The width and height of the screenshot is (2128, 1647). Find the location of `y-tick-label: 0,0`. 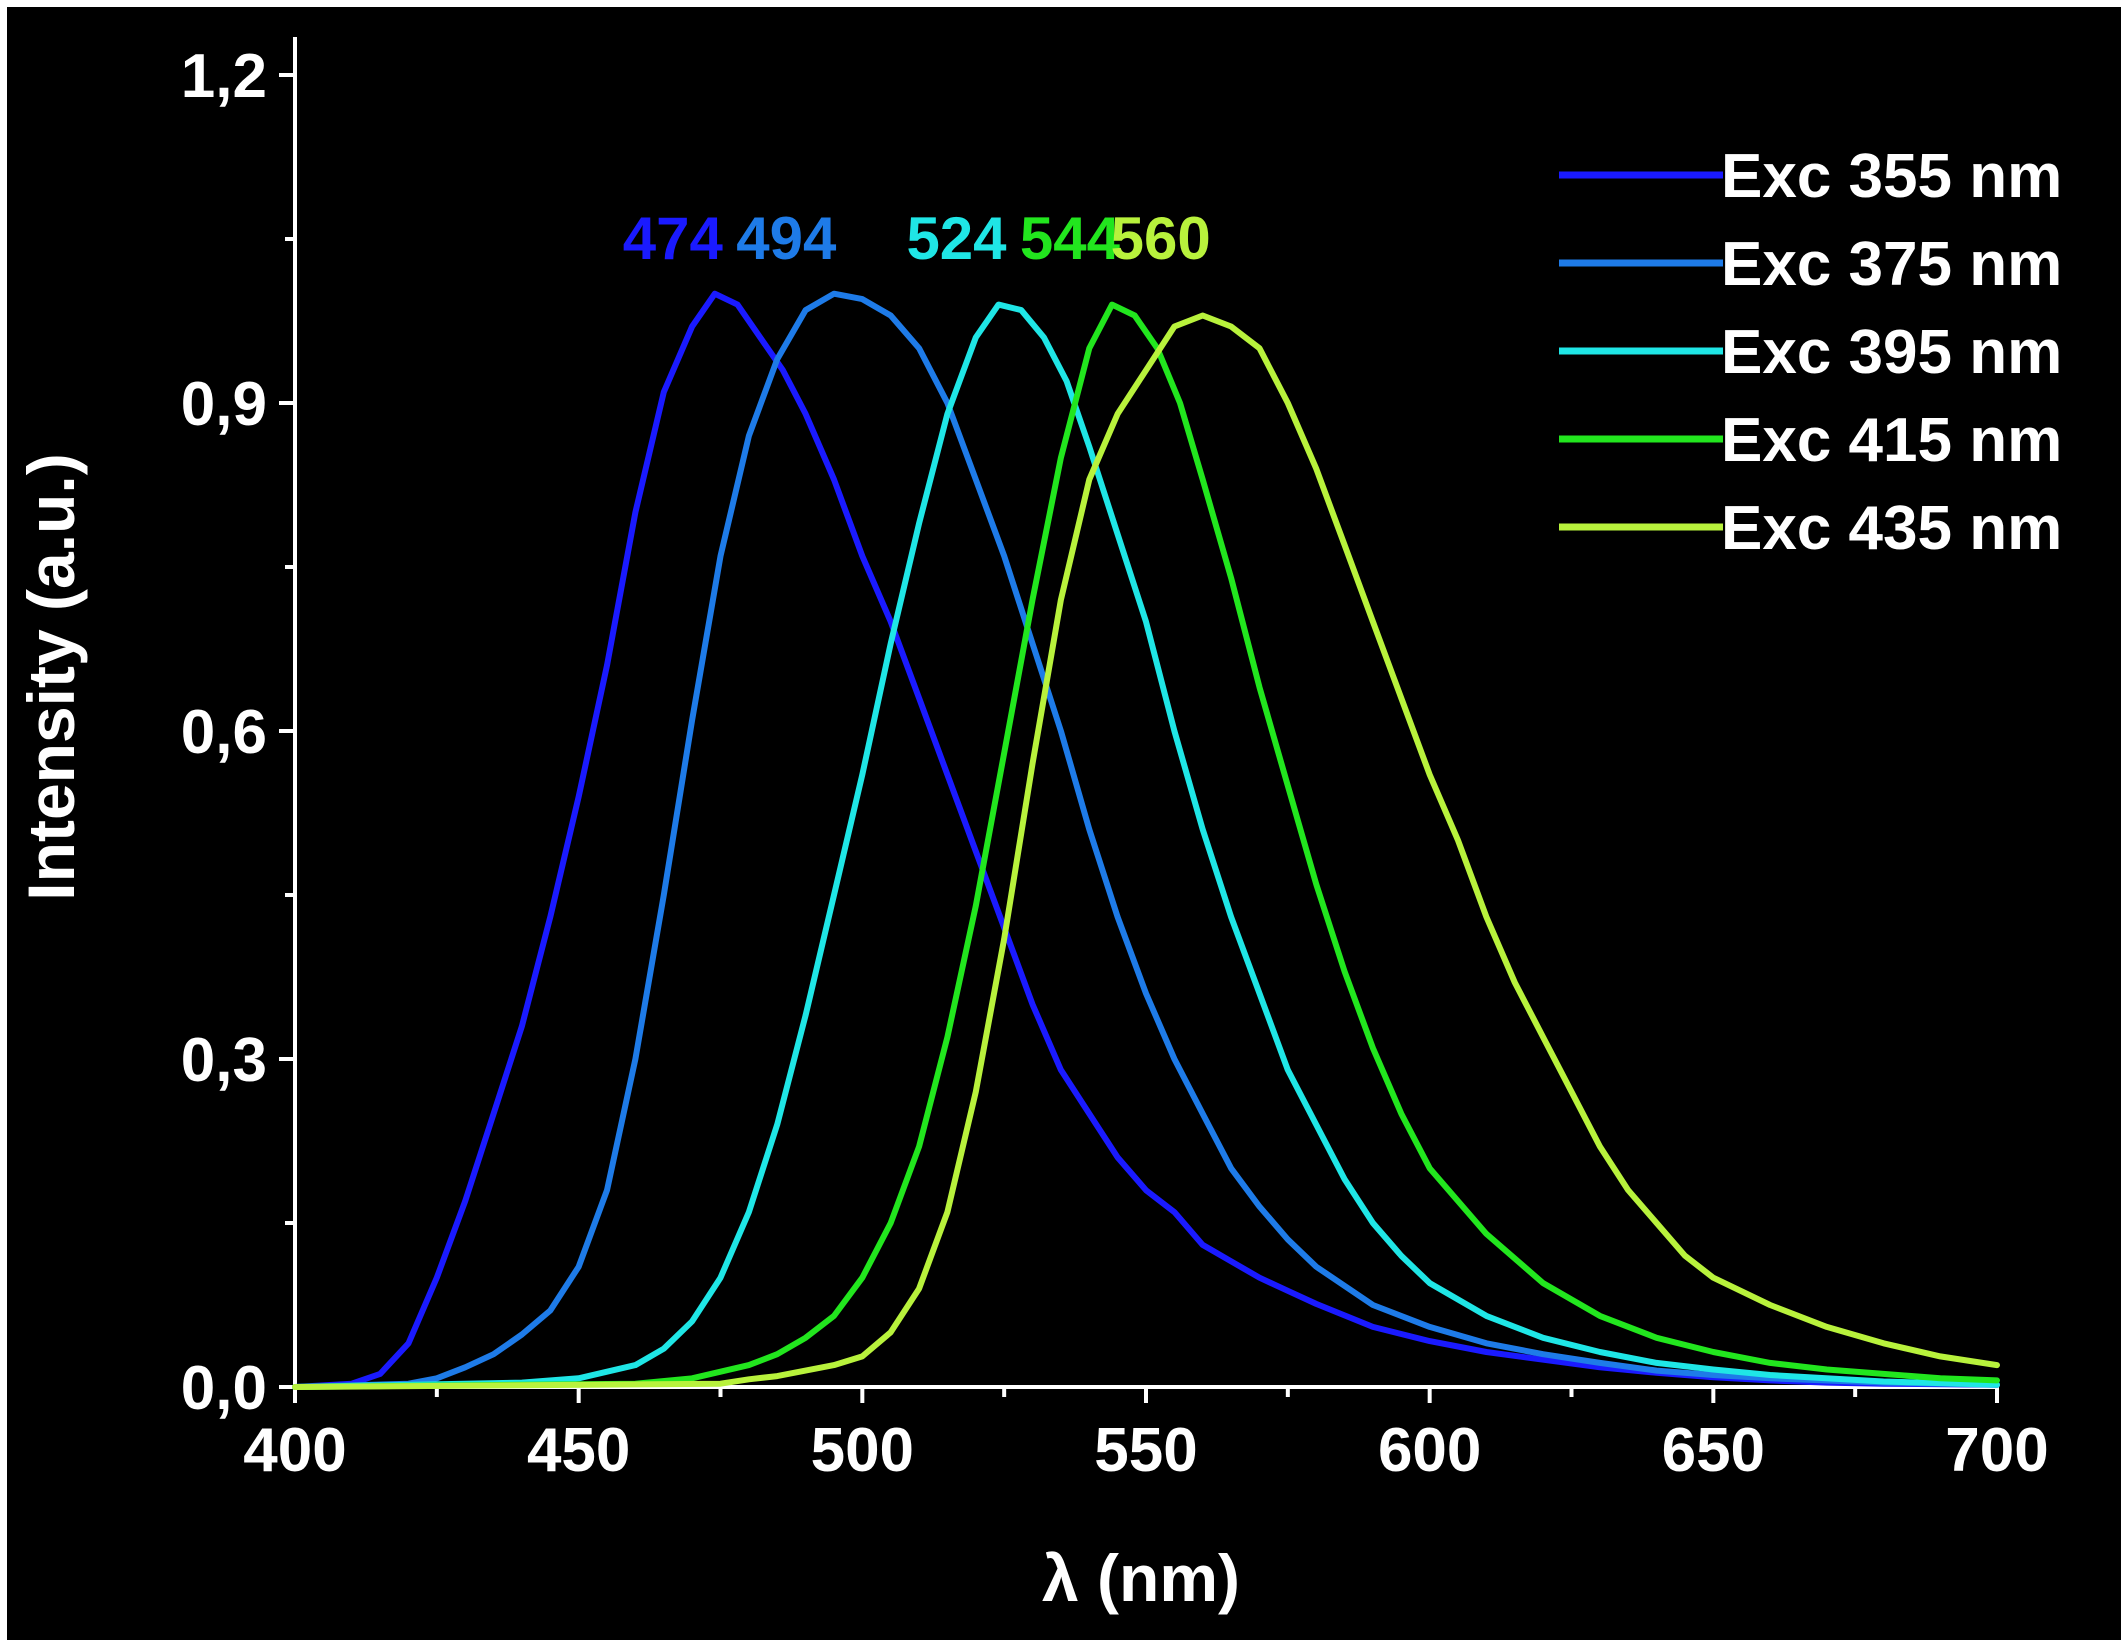

y-tick-label: 0,0 is located at coordinates (224, 1388).